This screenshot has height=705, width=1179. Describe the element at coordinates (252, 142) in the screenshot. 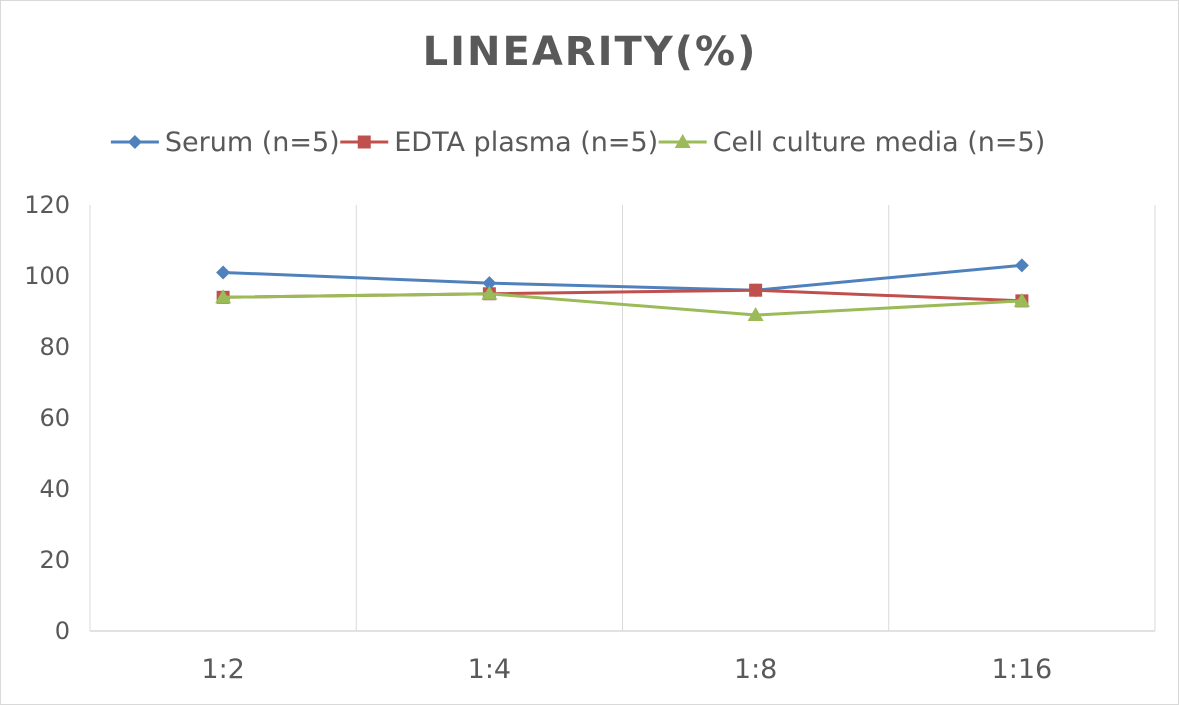

I see `legend-label: Serum (n=5)` at that location.